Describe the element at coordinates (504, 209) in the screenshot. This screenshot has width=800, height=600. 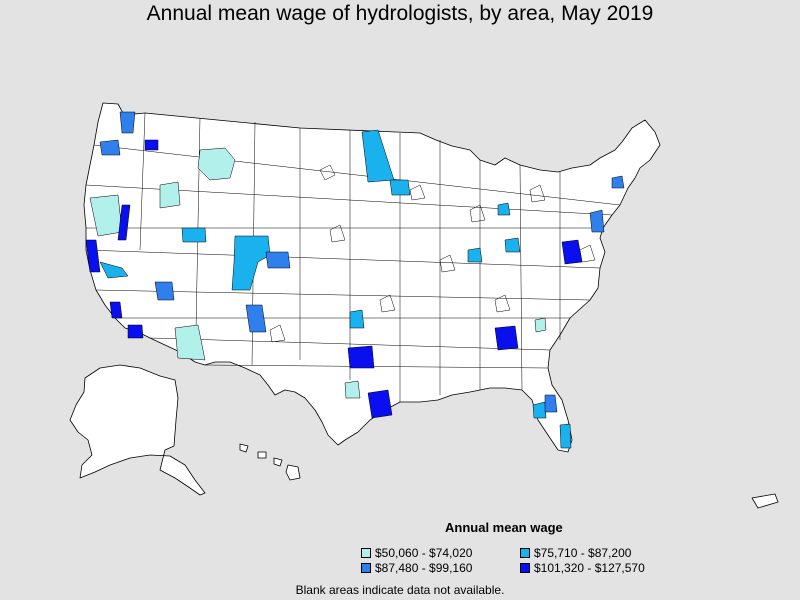
I see `area-mid-michigan` at that location.